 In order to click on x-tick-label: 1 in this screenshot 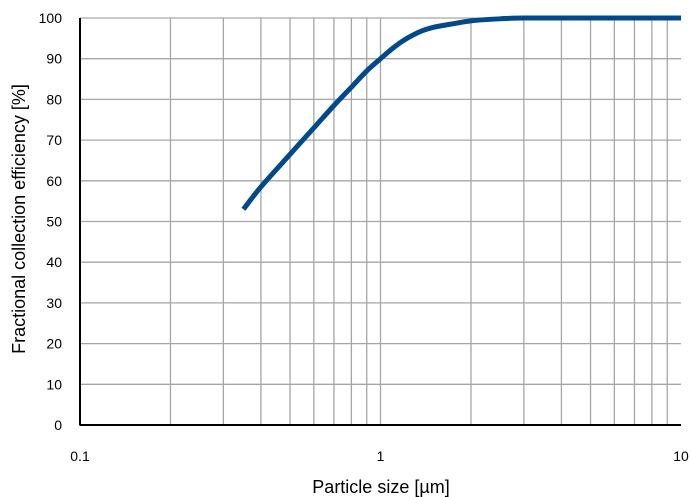, I will do `click(381, 456)`.